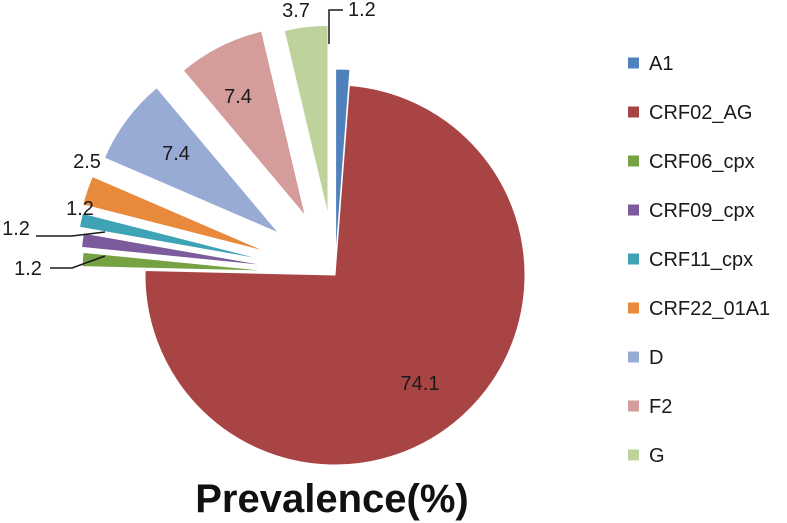  What do you see at coordinates (306, 120) in the screenshot?
I see `pie-slice-g` at bounding box center [306, 120].